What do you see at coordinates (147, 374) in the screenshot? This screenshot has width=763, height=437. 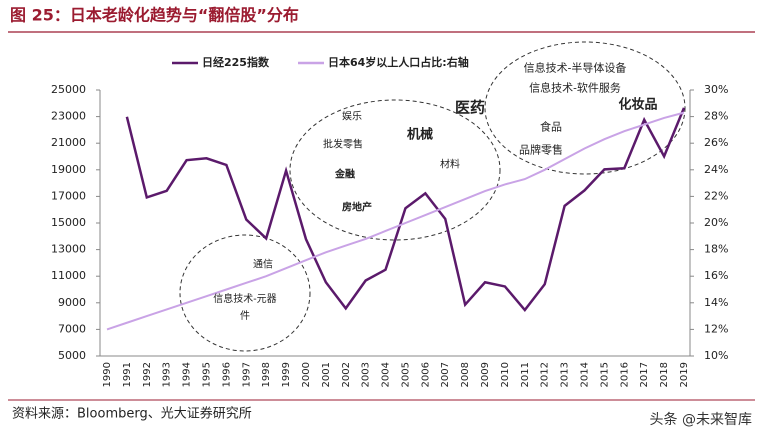 I see `x-tick-label: 1992` at bounding box center [147, 374].